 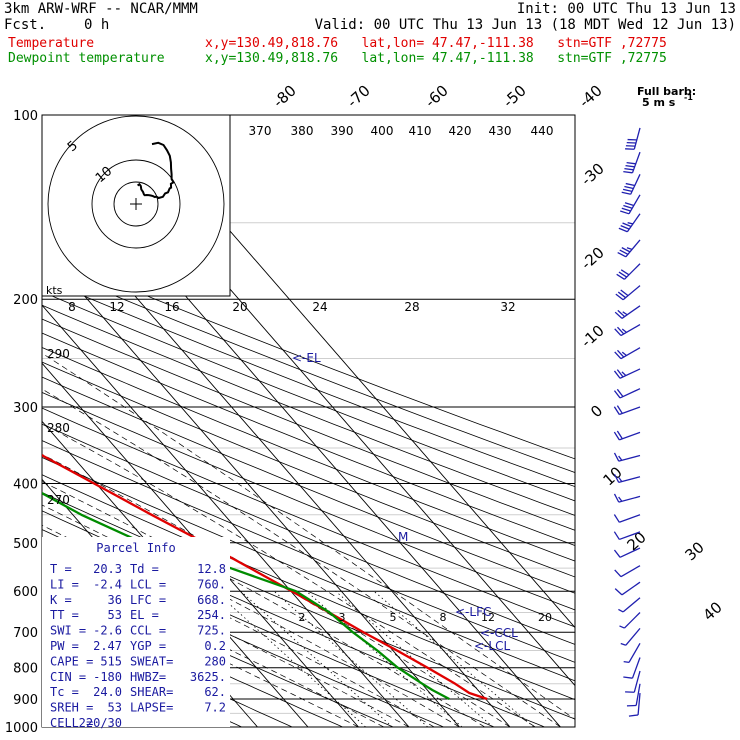 I want to click on parcel-param-value: 20.3, so click(x=107, y=569).